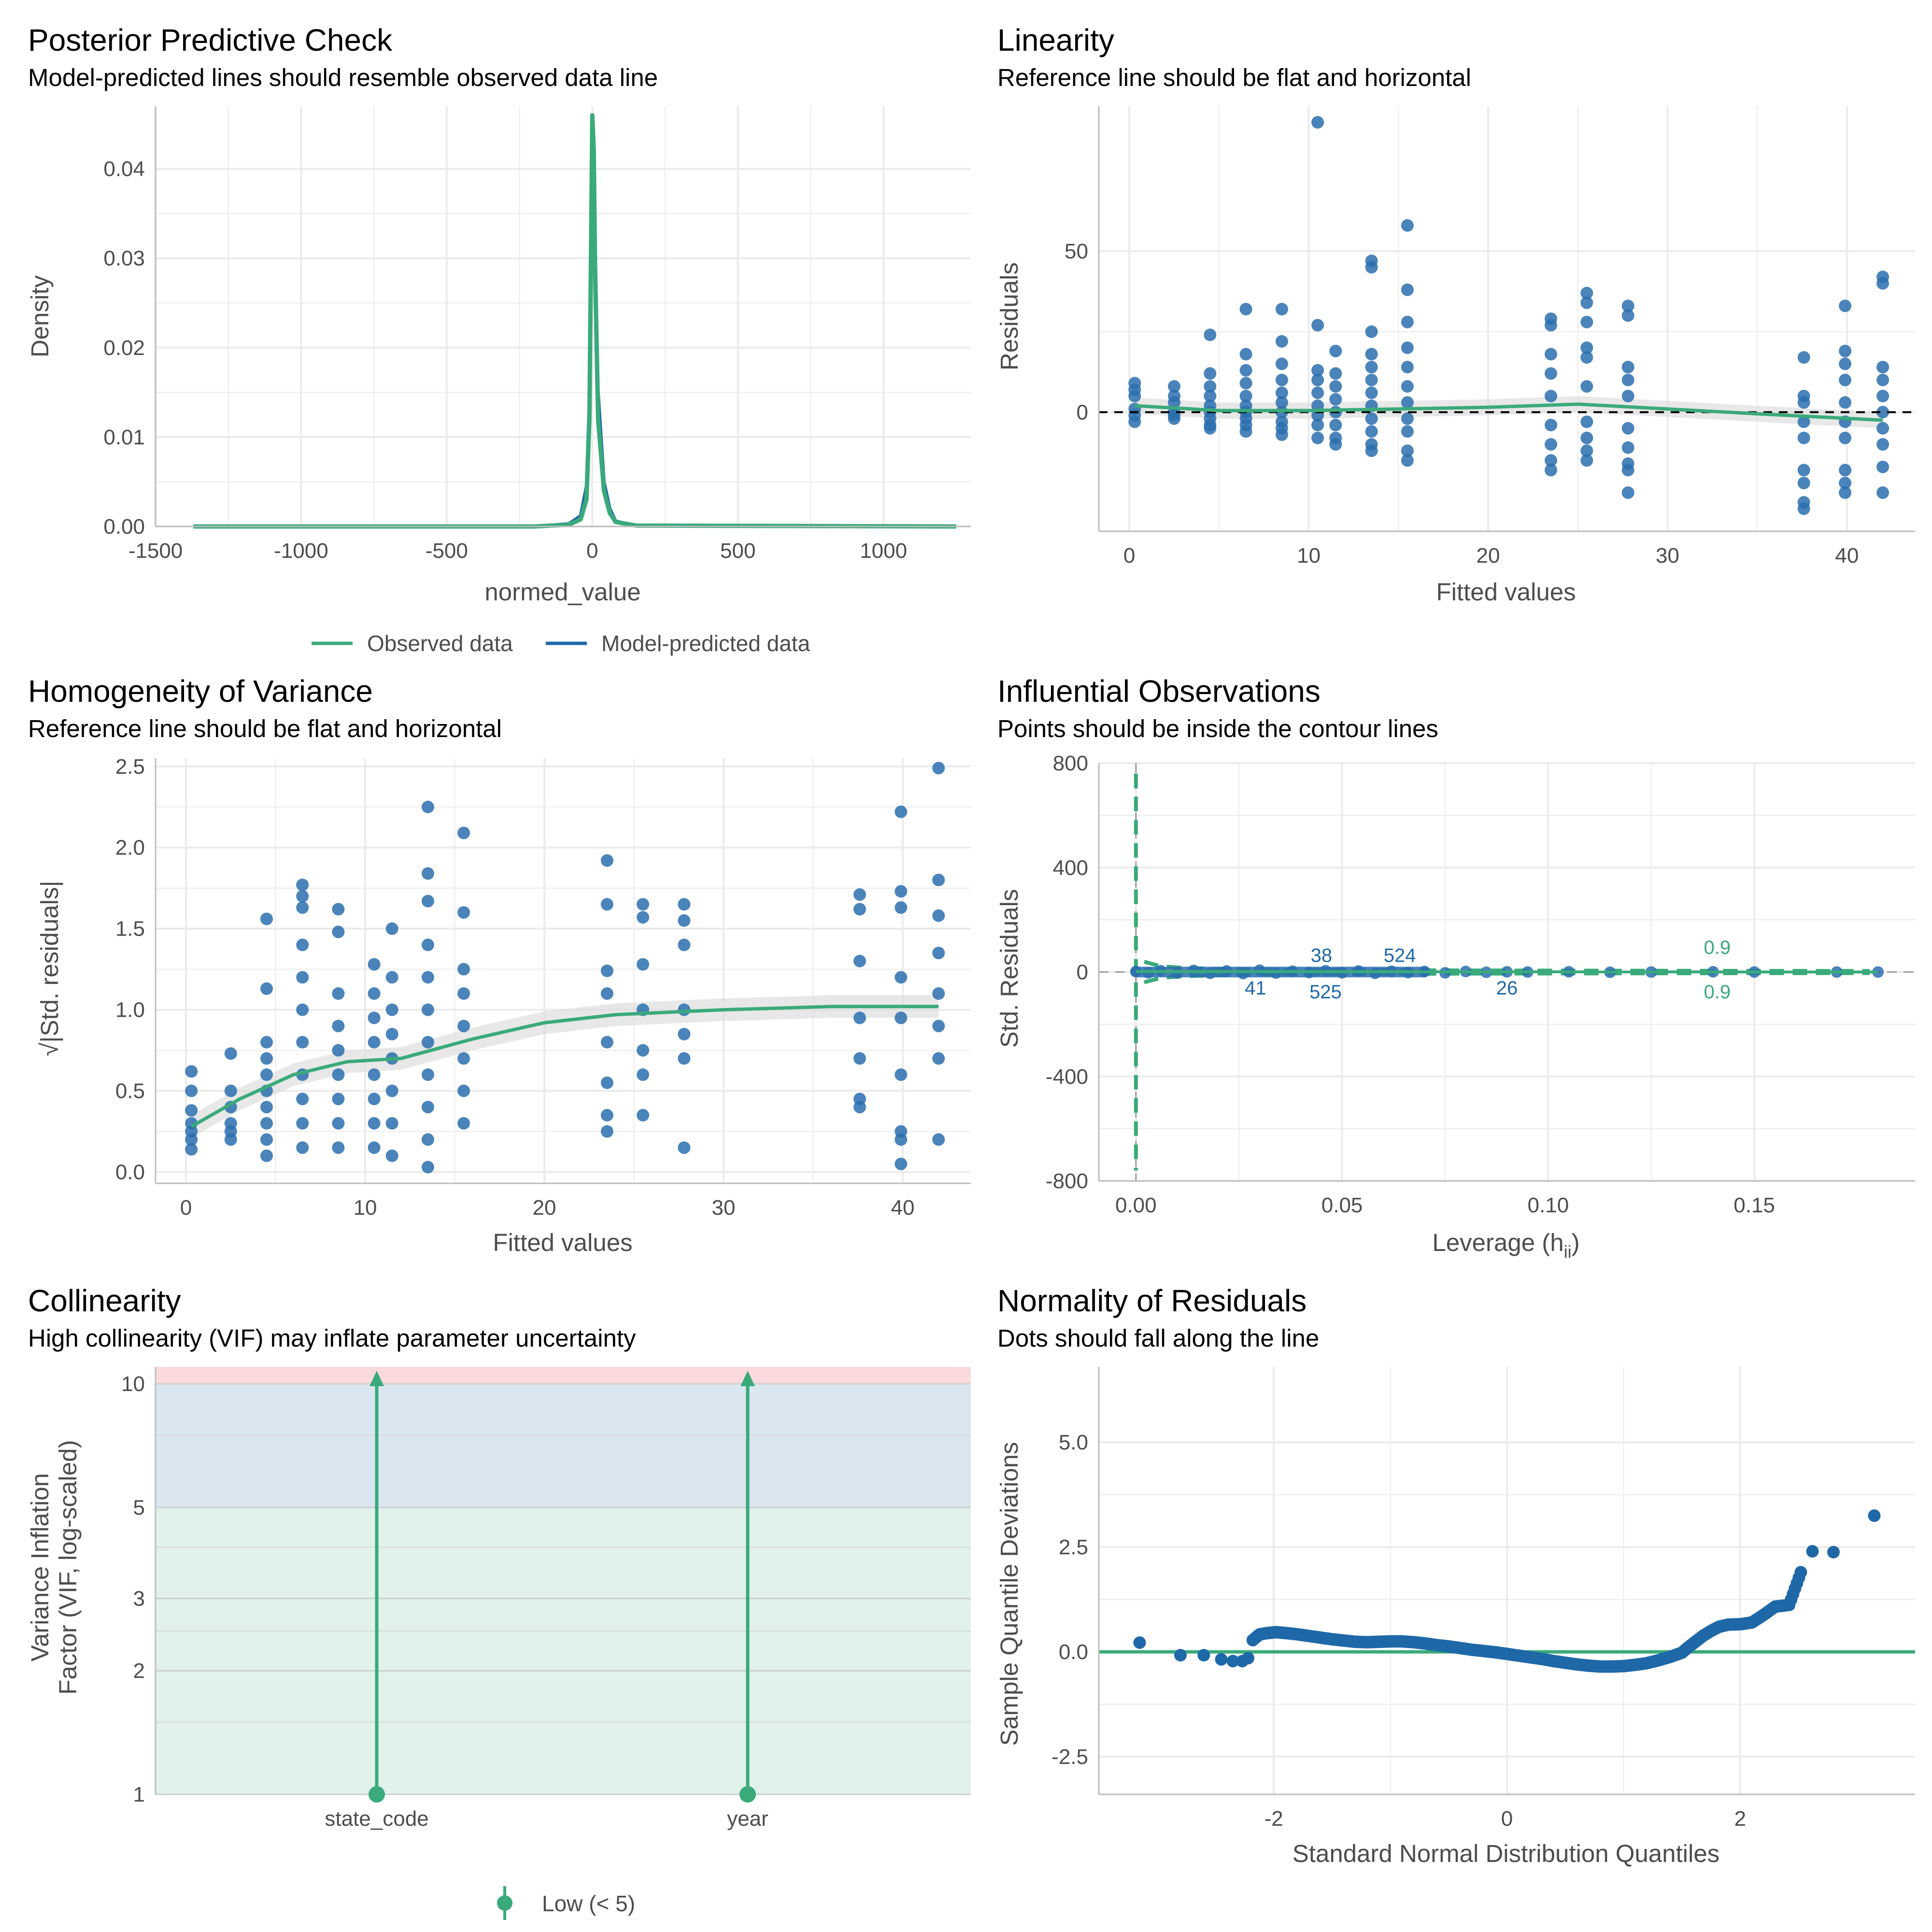 This screenshot has width=1932, height=1932. Describe the element at coordinates (1152, 1300) in the screenshot. I see `normality-title: Normality of Residuals` at that location.